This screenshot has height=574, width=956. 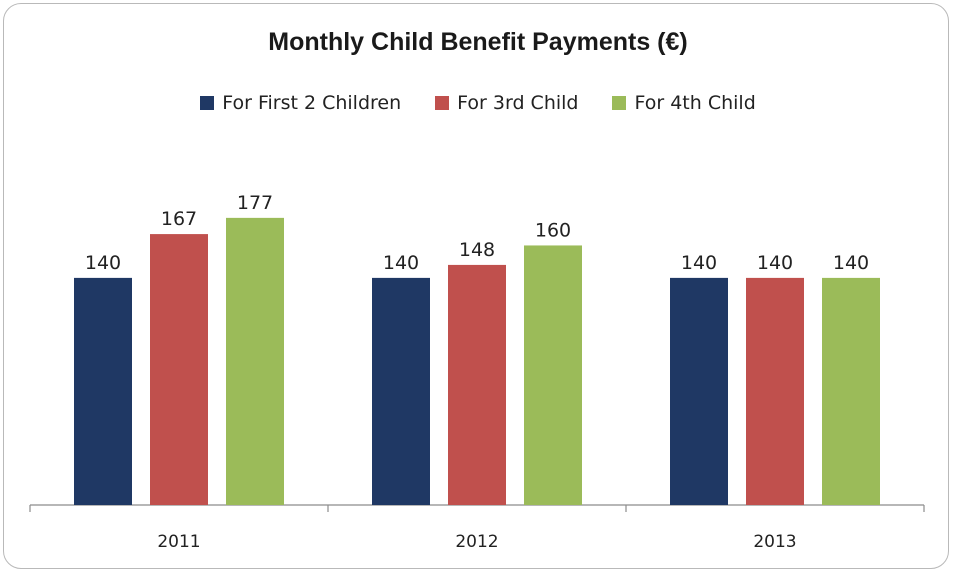 I want to click on legend-item-series-2: For 3rd Child, so click(x=506, y=103).